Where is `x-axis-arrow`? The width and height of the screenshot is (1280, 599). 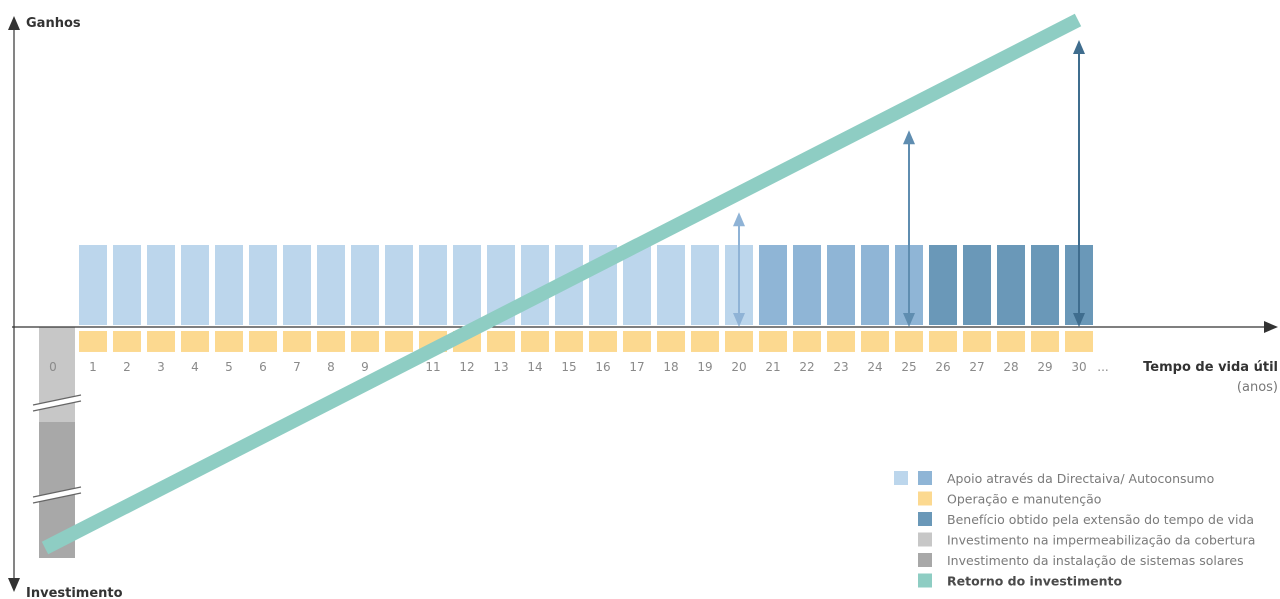 x-axis-arrow is located at coordinates (1271, 327).